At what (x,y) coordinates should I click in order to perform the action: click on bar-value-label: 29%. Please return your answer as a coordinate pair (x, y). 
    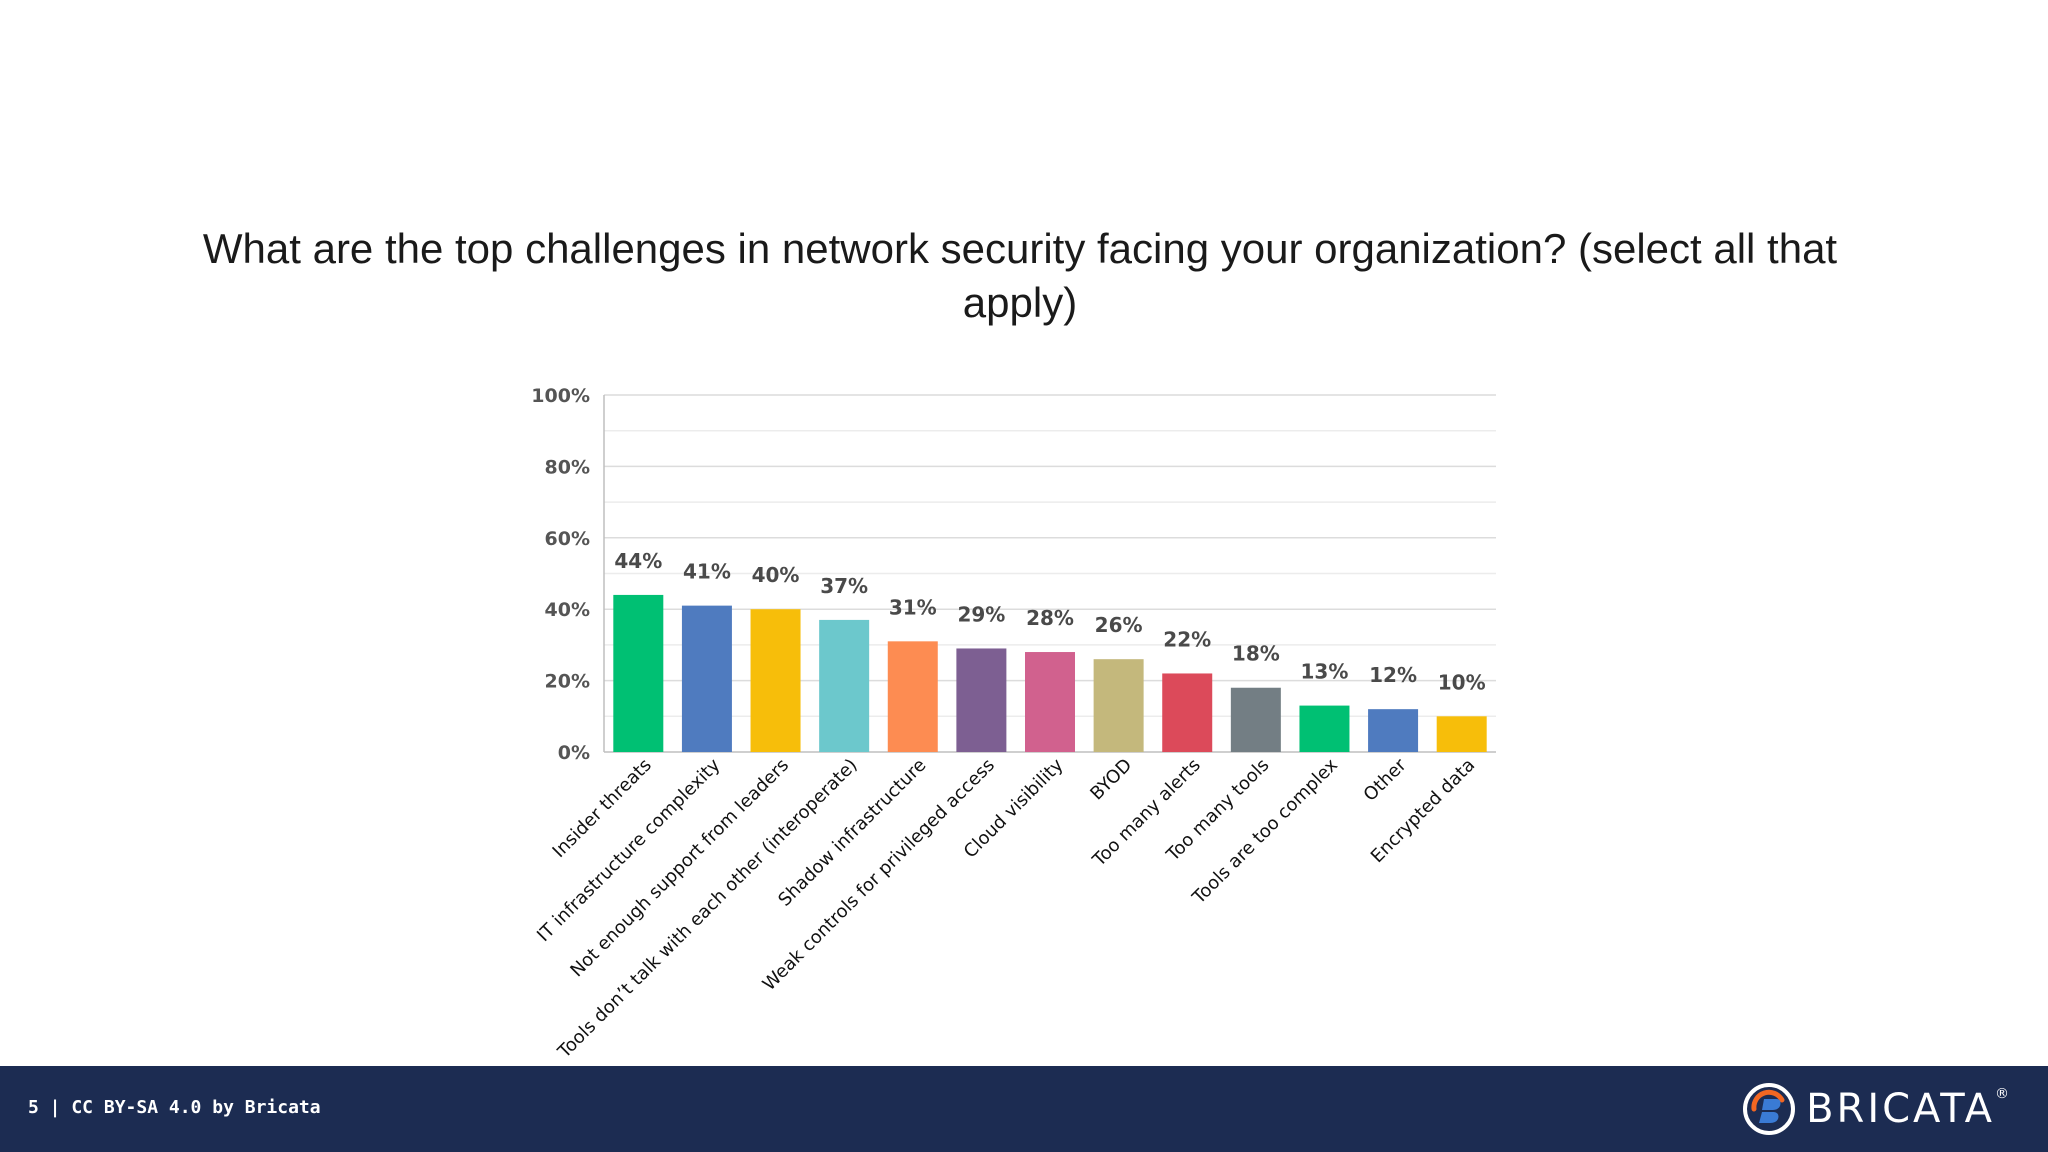
    Looking at the image, I should click on (981, 614).